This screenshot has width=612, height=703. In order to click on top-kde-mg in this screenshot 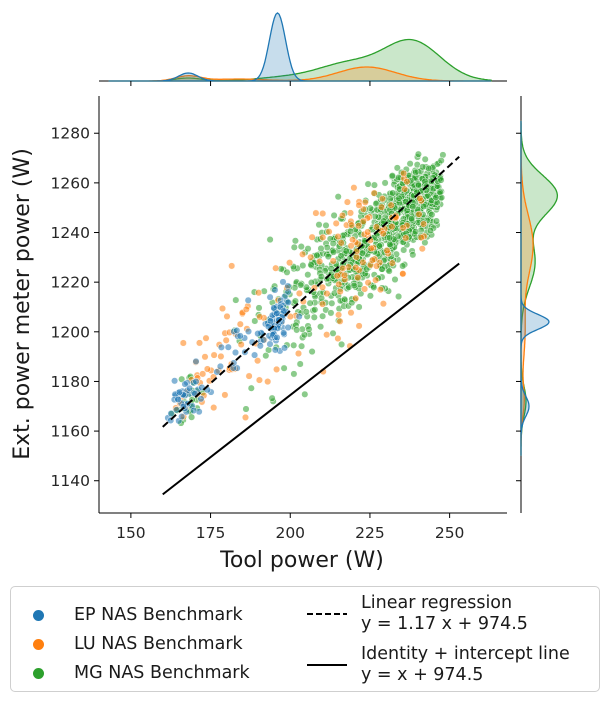, I will do `click(300, 60)`.